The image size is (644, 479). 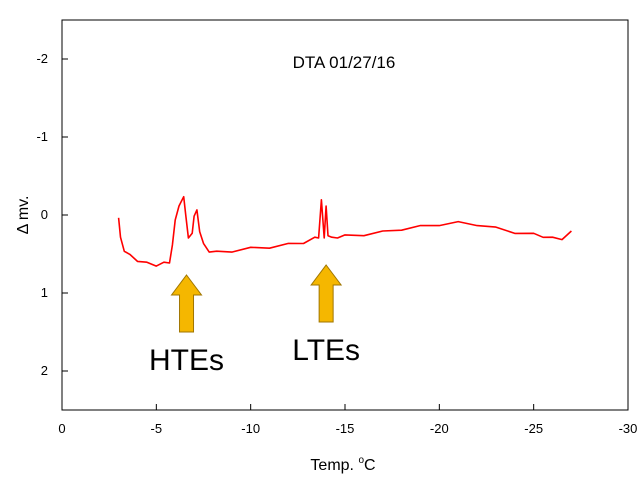 I want to click on x-tick-label: -15, so click(x=345, y=428).